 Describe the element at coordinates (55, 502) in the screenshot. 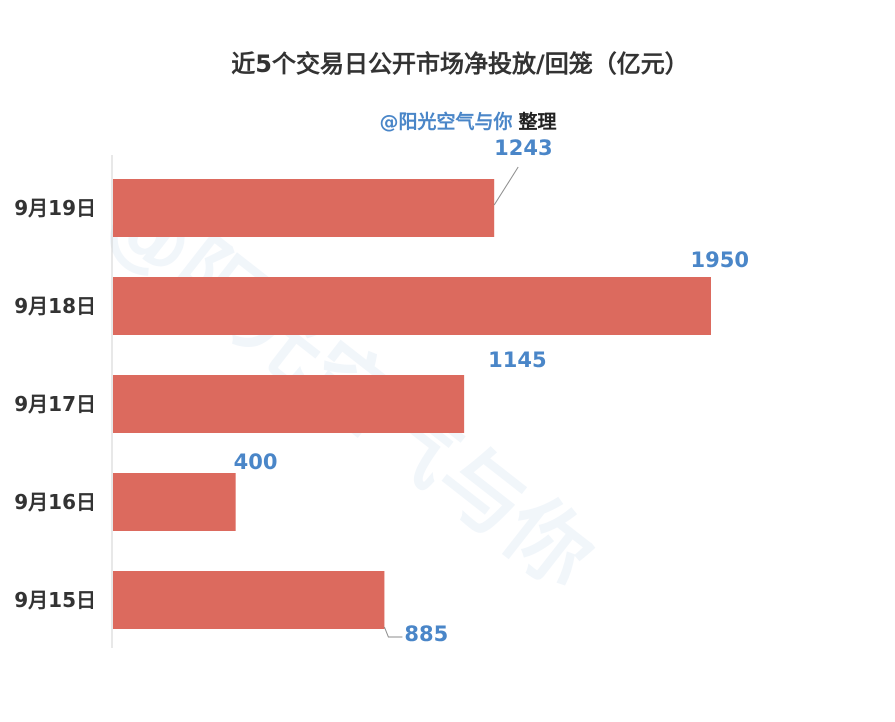

I see `category-label-4: 9月16日` at that location.